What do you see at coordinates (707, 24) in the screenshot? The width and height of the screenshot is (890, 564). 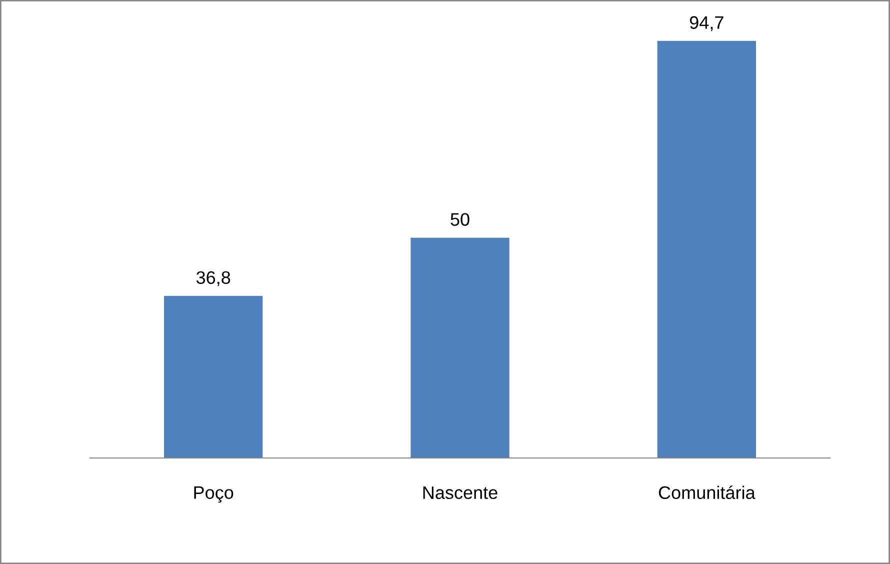 I see `data-label: 94,7` at bounding box center [707, 24].